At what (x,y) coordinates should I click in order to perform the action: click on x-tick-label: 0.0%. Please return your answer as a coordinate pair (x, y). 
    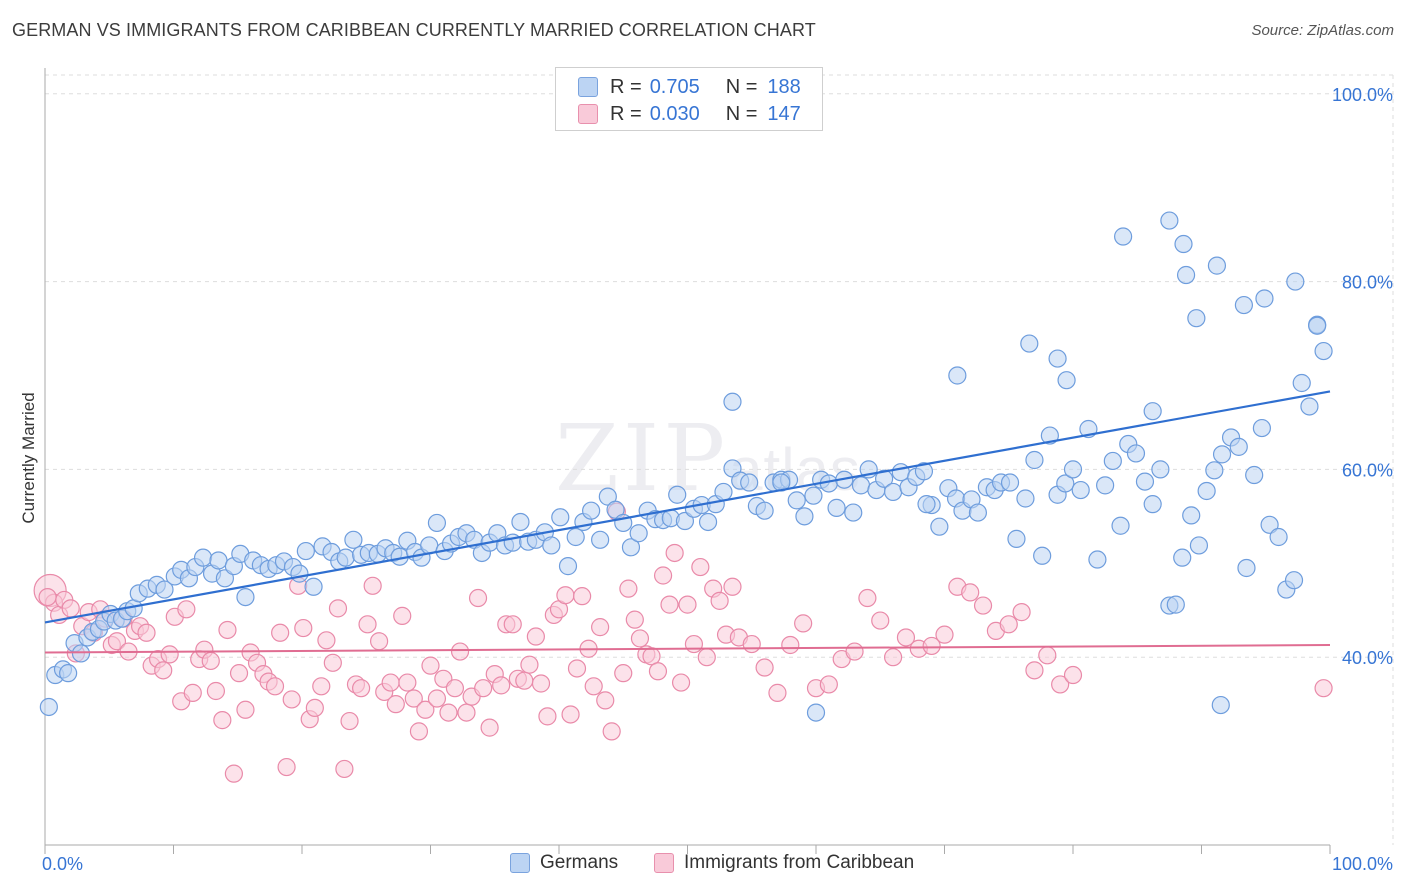
    Looking at the image, I should click on (62, 864).